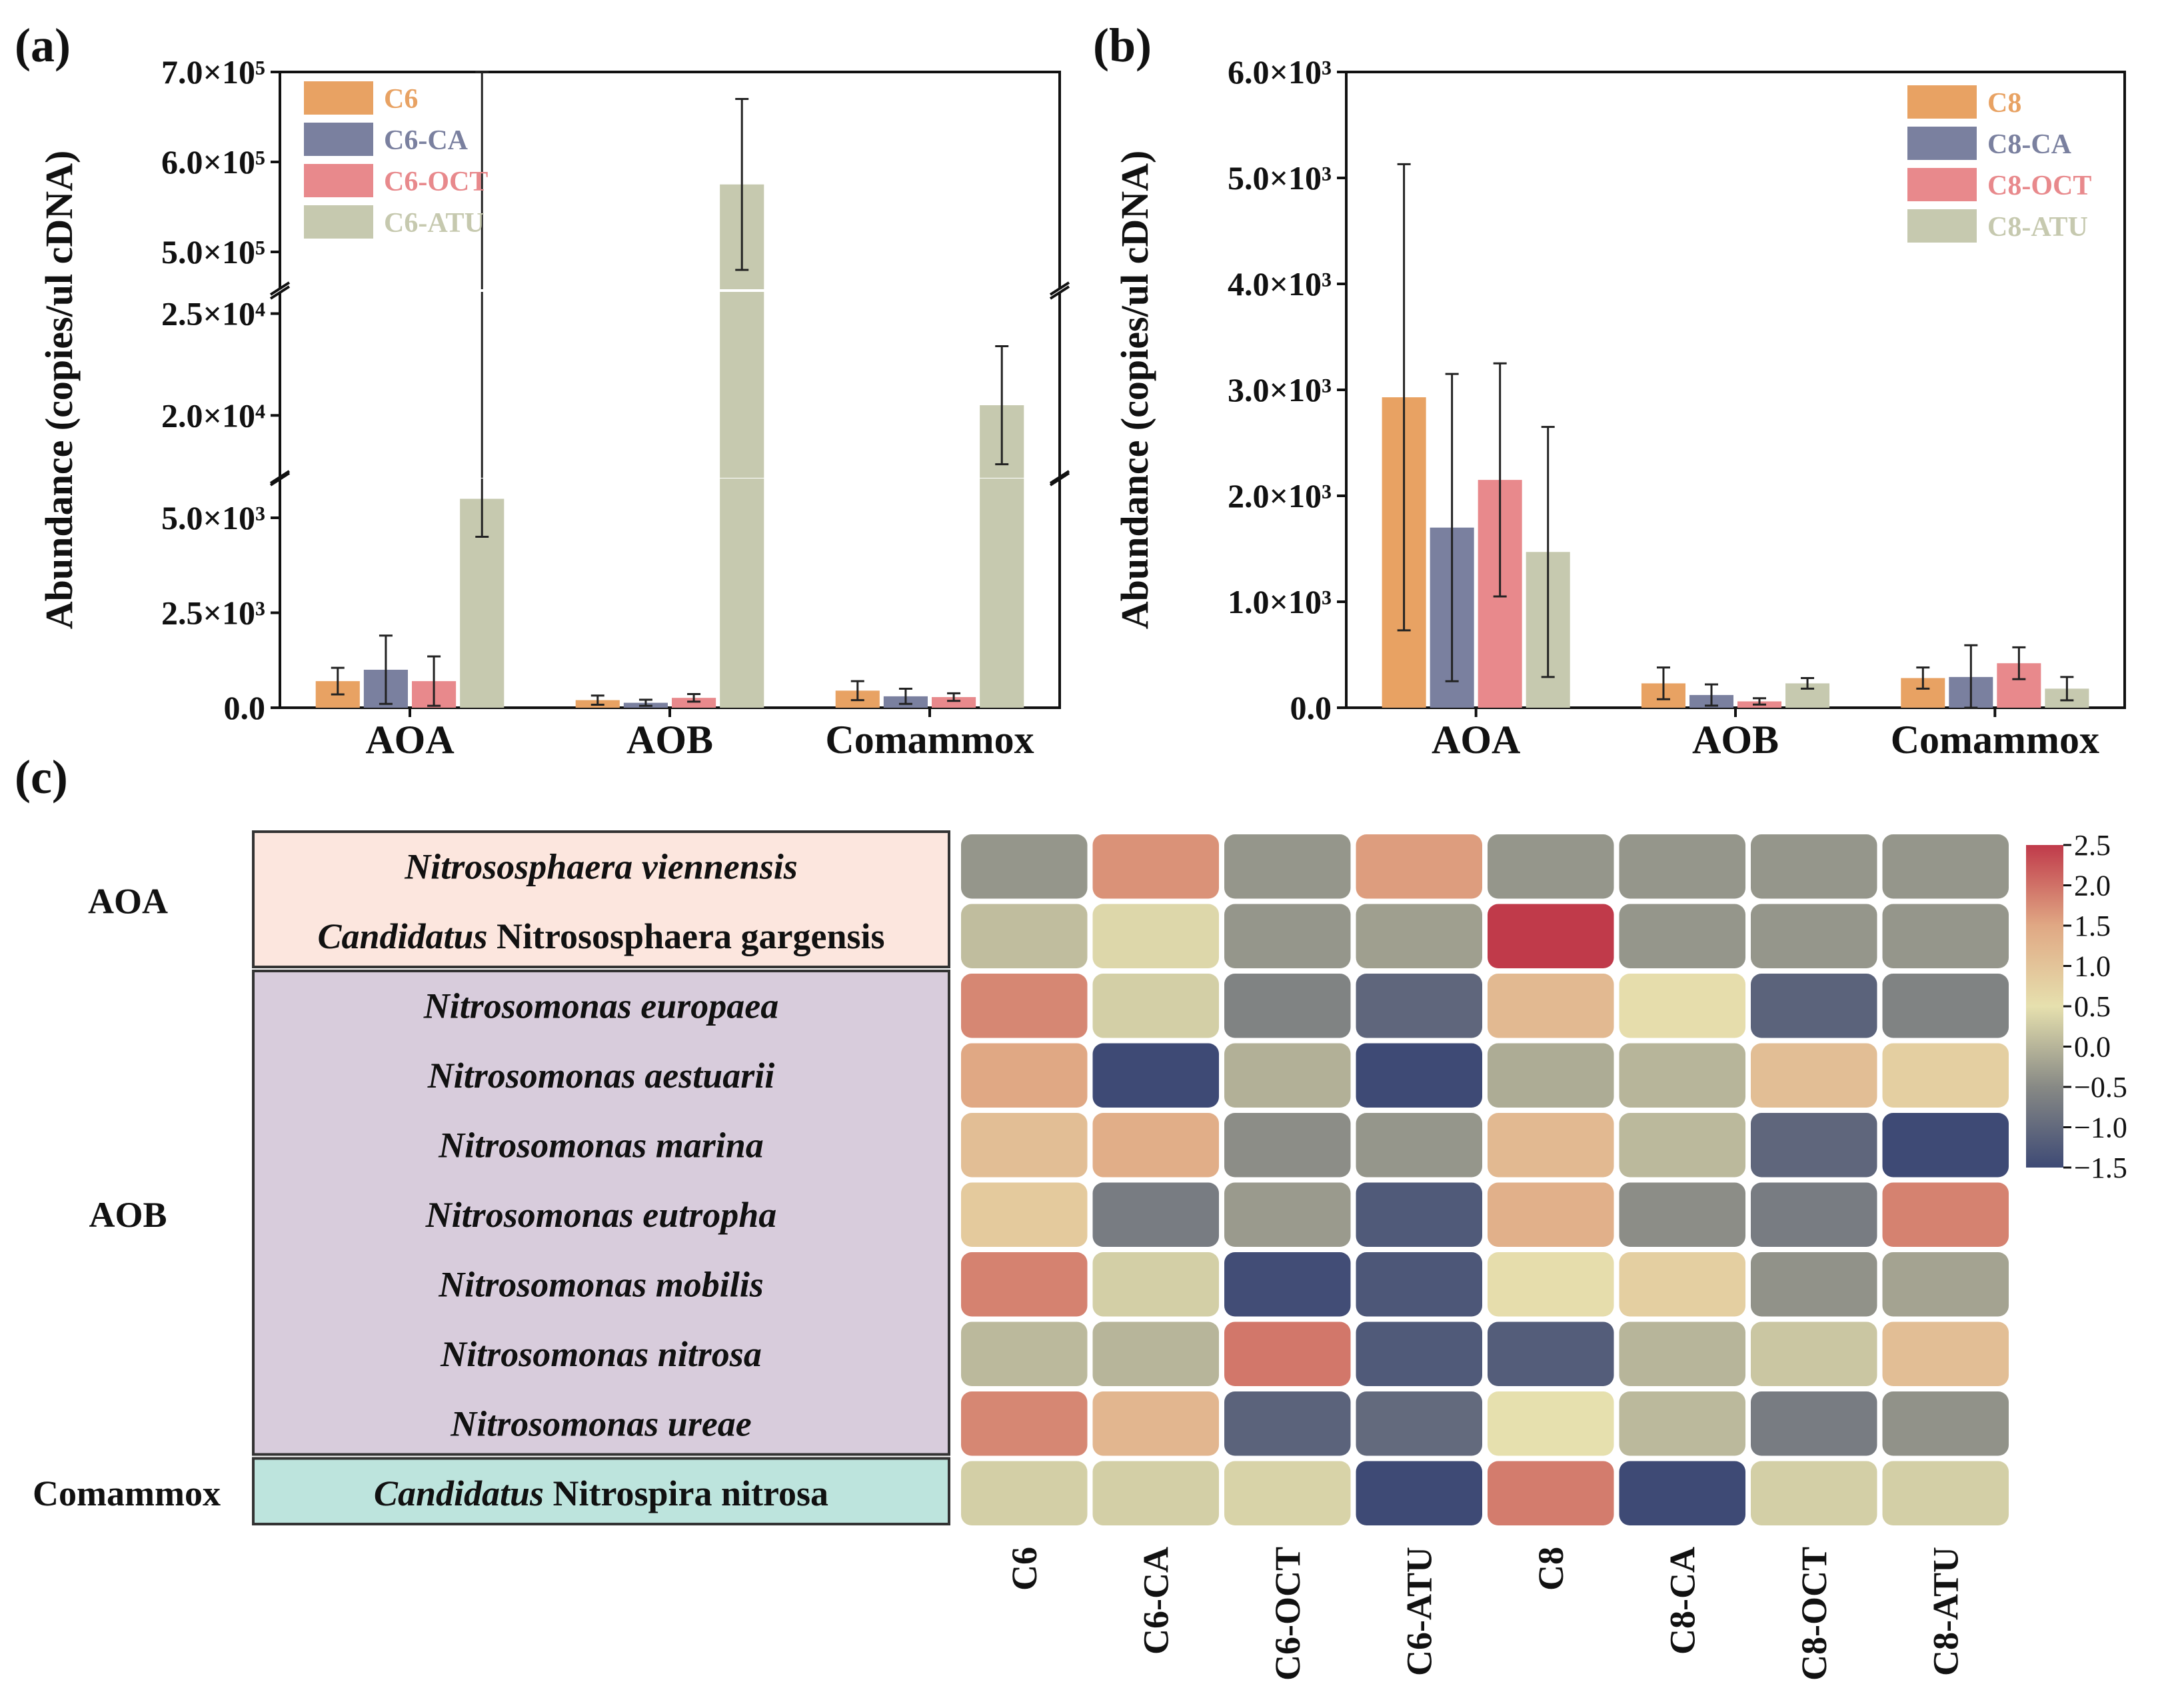  I want to click on y-tick-label: 4.0×10³, so click(1280, 284).